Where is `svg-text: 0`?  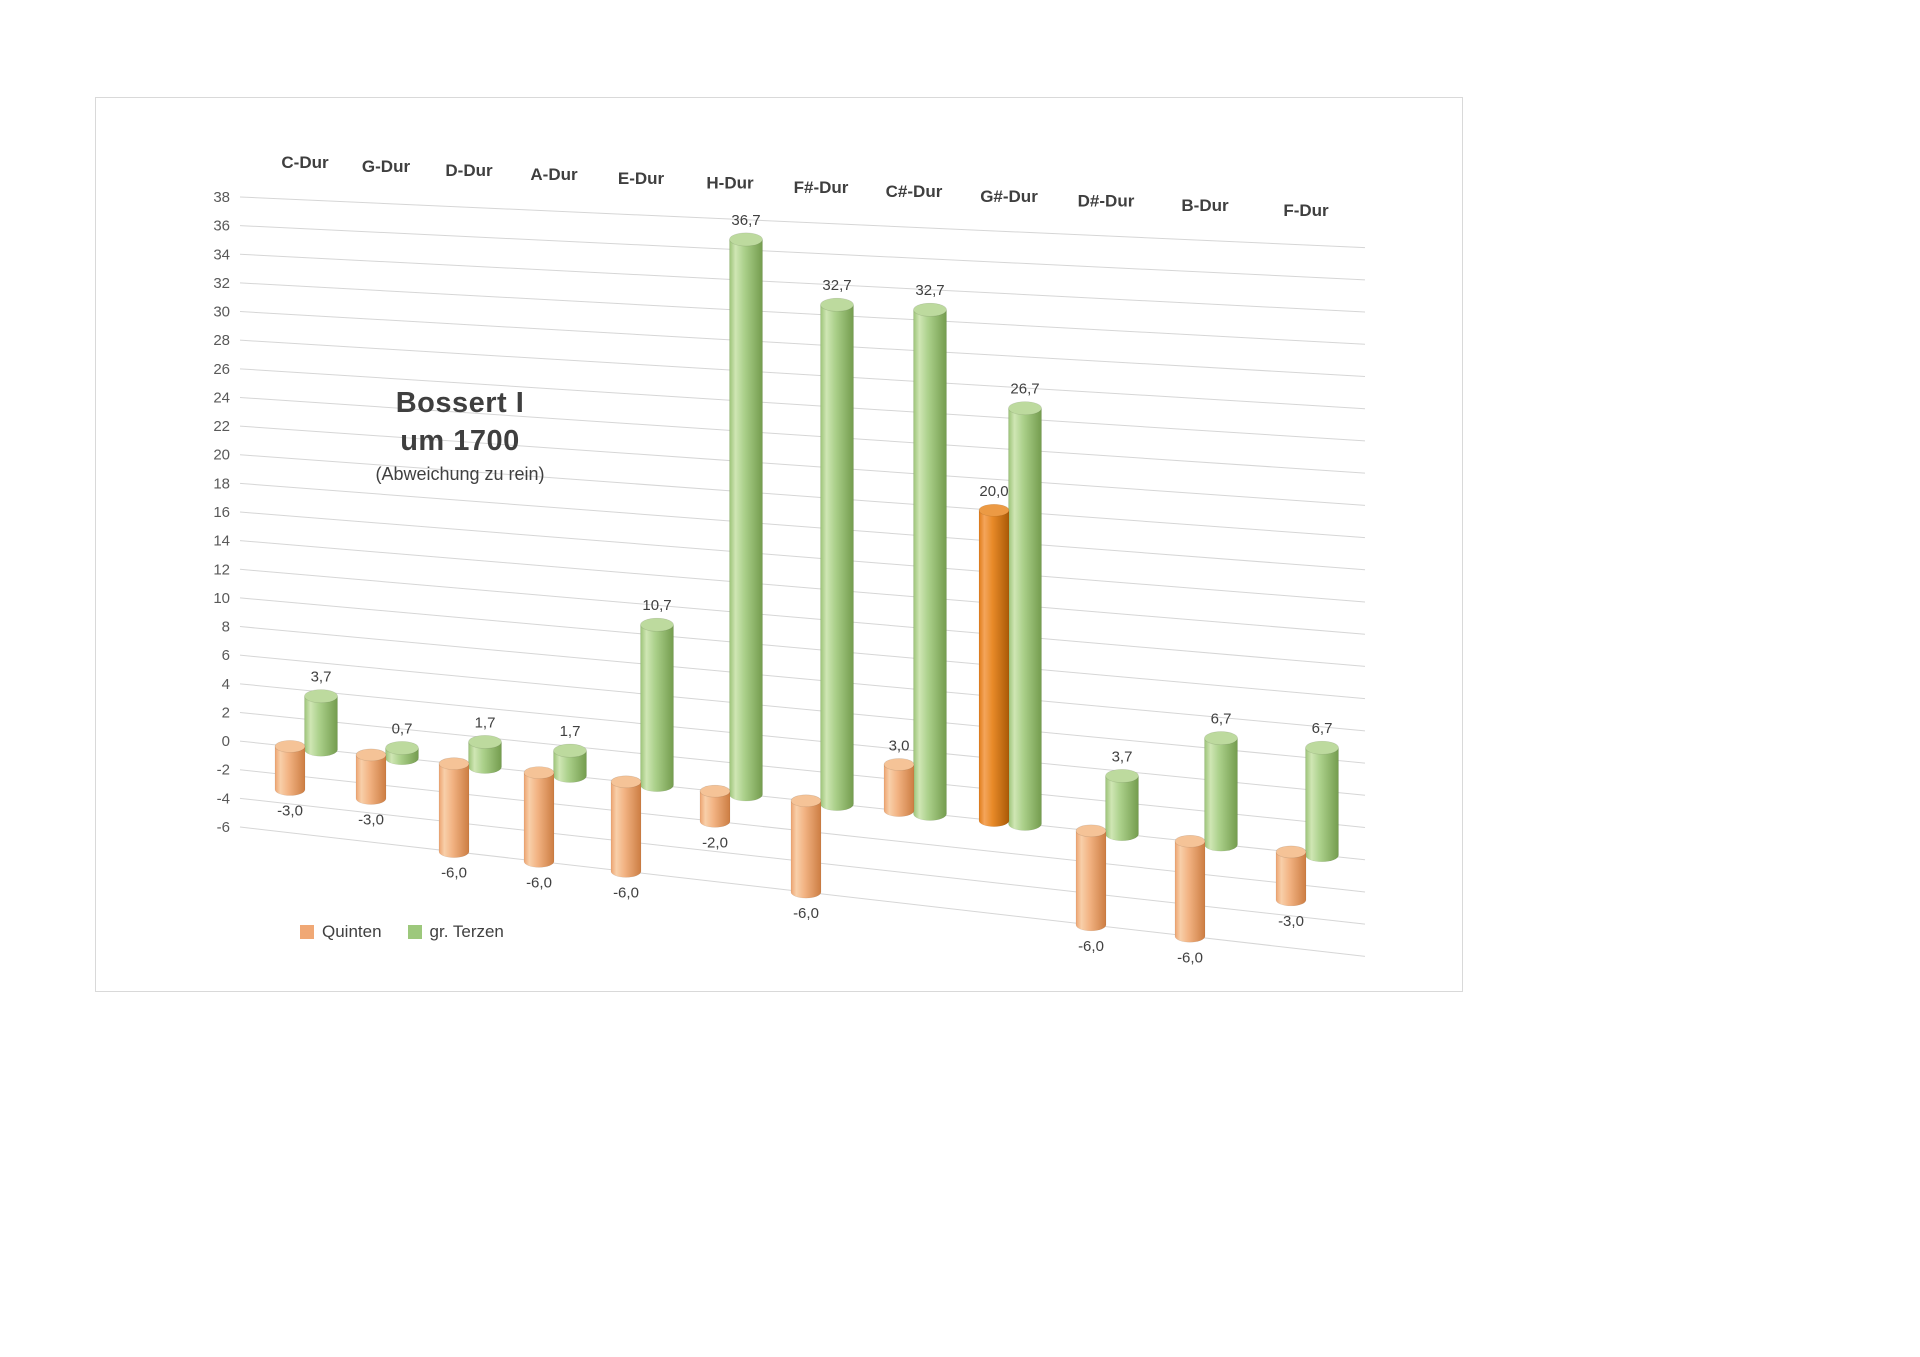
svg-text: 0 is located at coordinates (226, 741).